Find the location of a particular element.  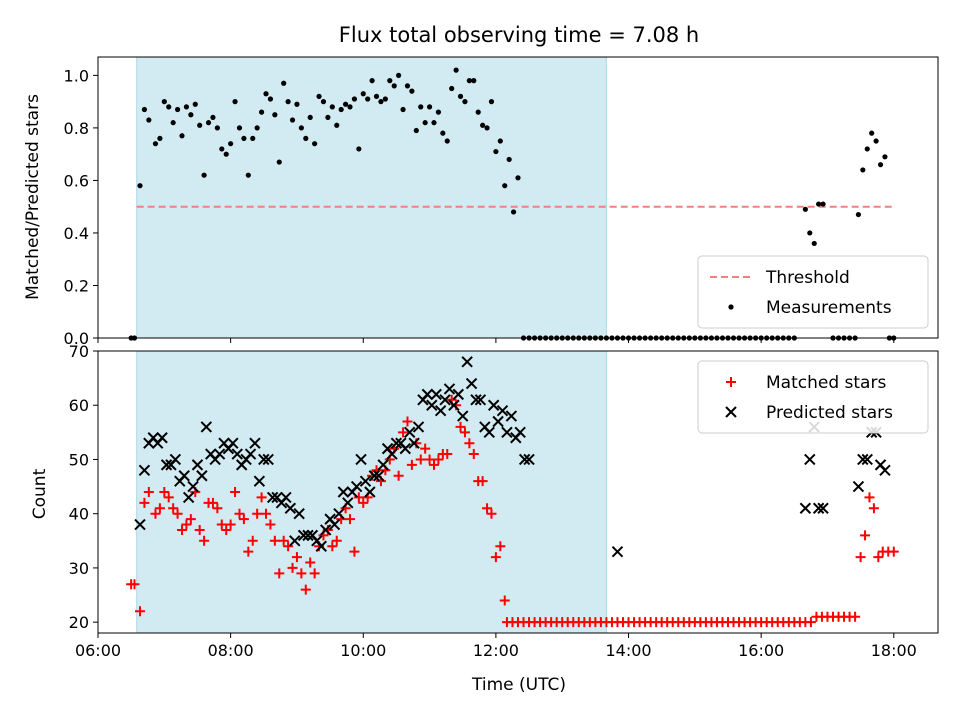

top-y-tick-label: 0.8 is located at coordinates (76, 128).